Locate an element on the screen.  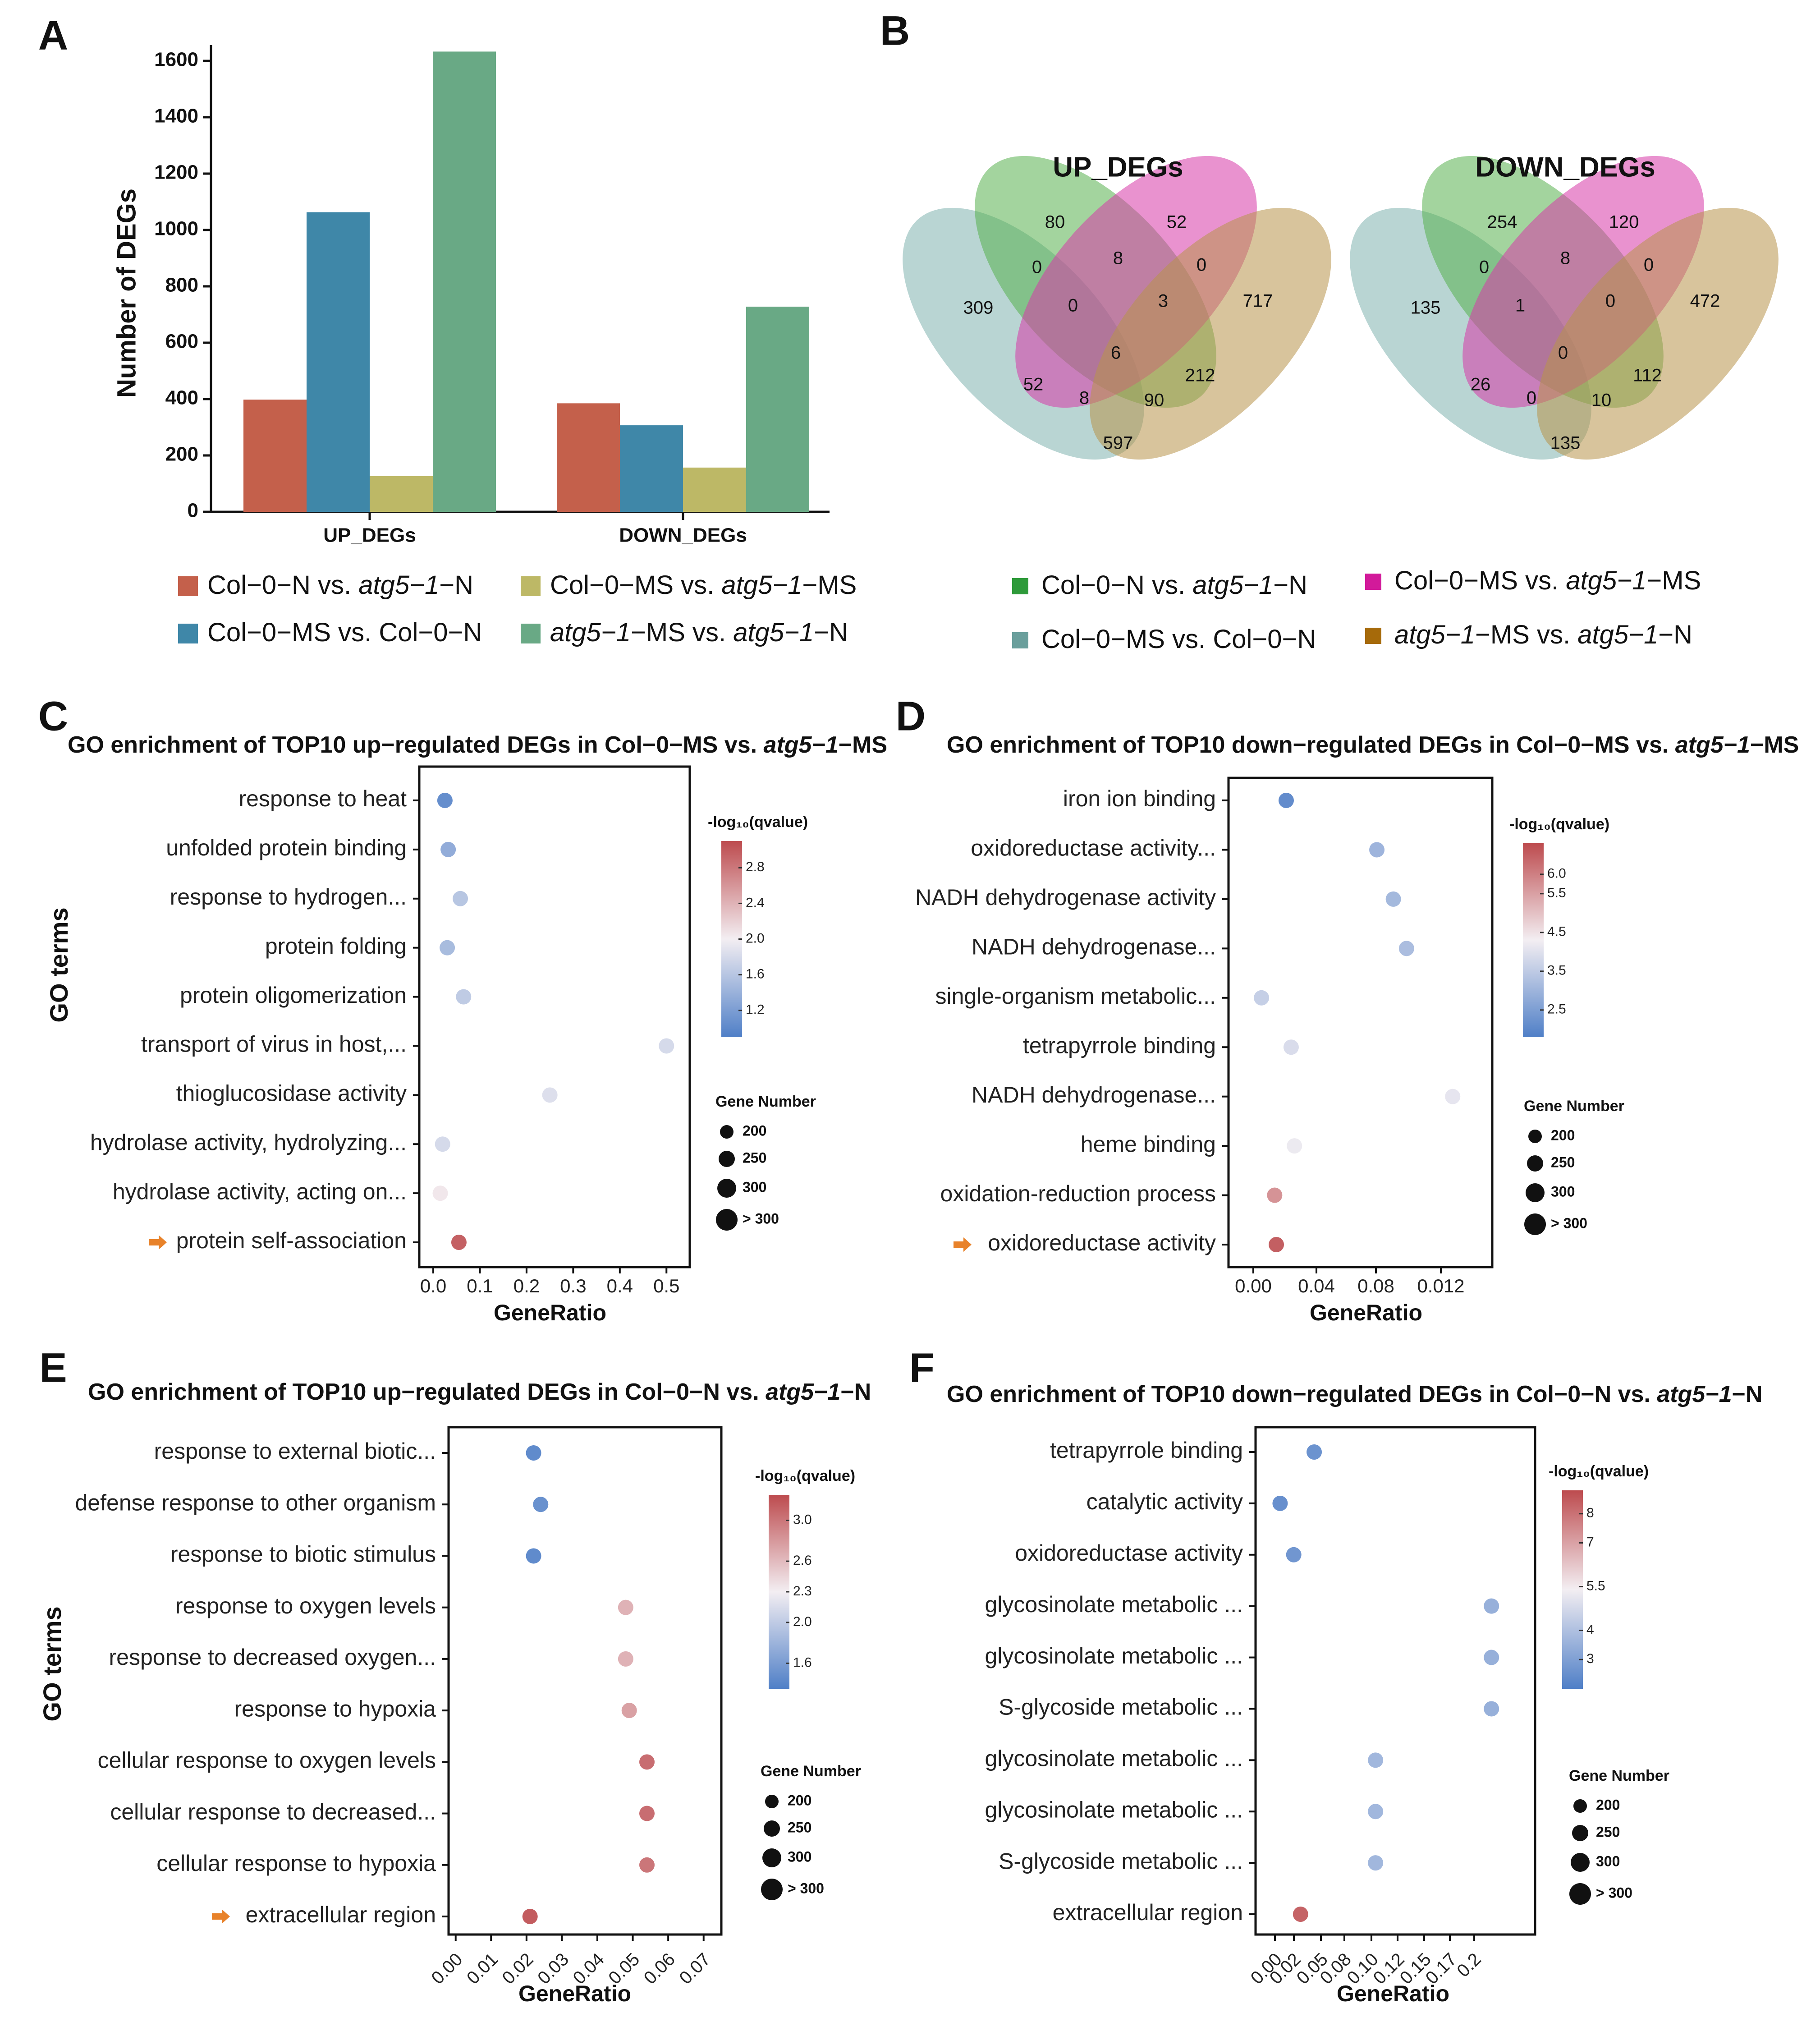
x-axis-label-C: GeneRatio is located at coordinates (550, 1312).